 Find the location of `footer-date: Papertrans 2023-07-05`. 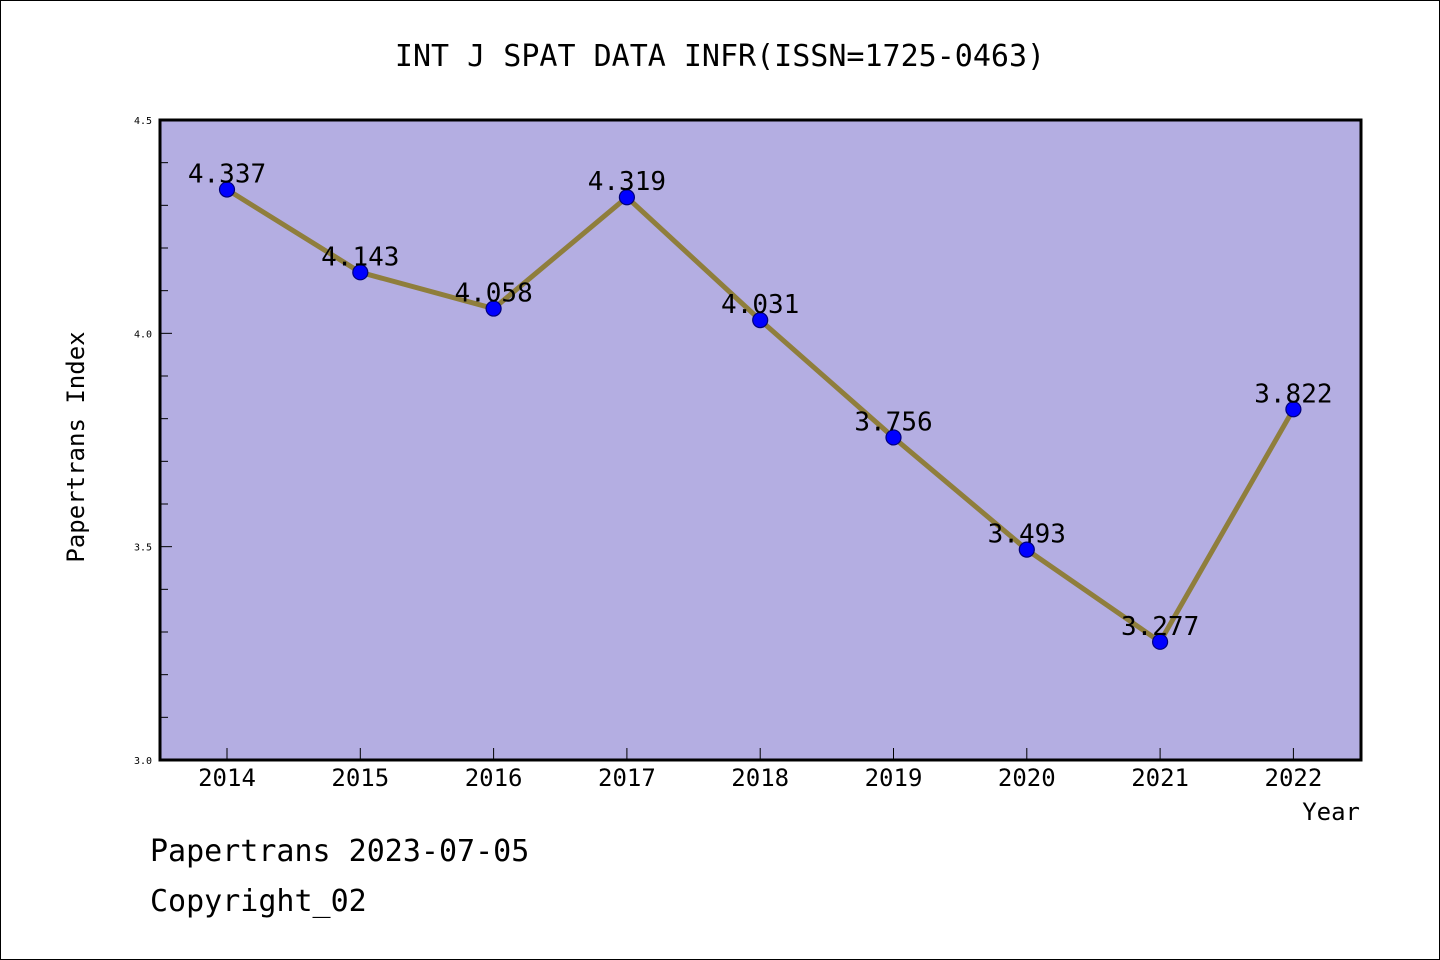

footer-date: Papertrans 2023-07-05 is located at coordinates (340, 851).